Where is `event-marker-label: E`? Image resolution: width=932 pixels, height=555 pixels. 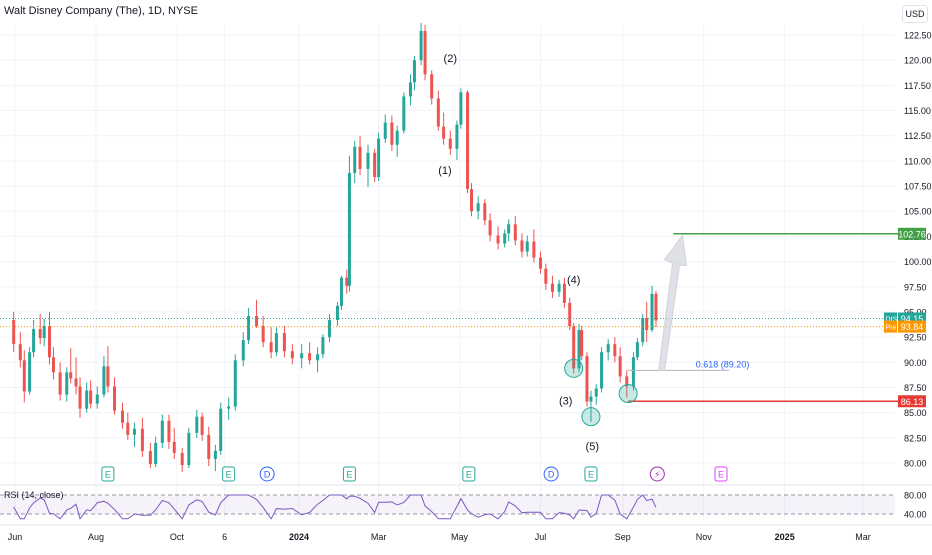 event-marker-label: E is located at coordinates (349, 475).